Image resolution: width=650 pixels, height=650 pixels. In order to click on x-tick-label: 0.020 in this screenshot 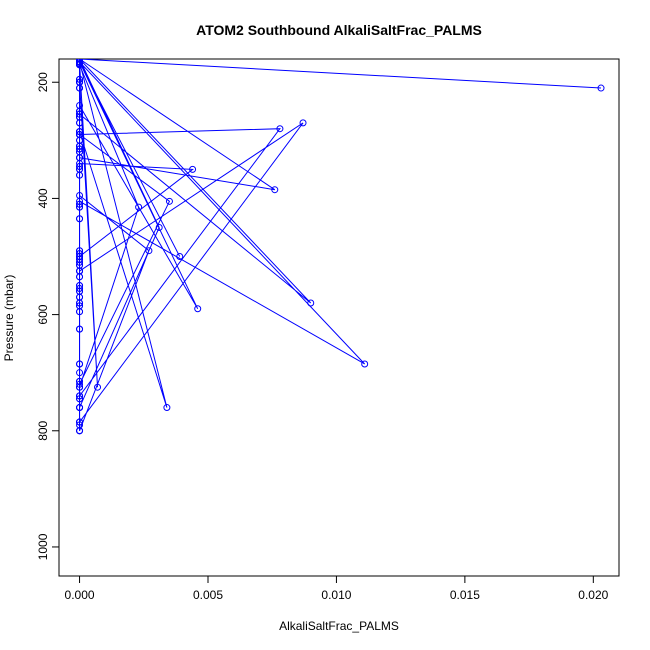, I will do `click(593, 595)`.